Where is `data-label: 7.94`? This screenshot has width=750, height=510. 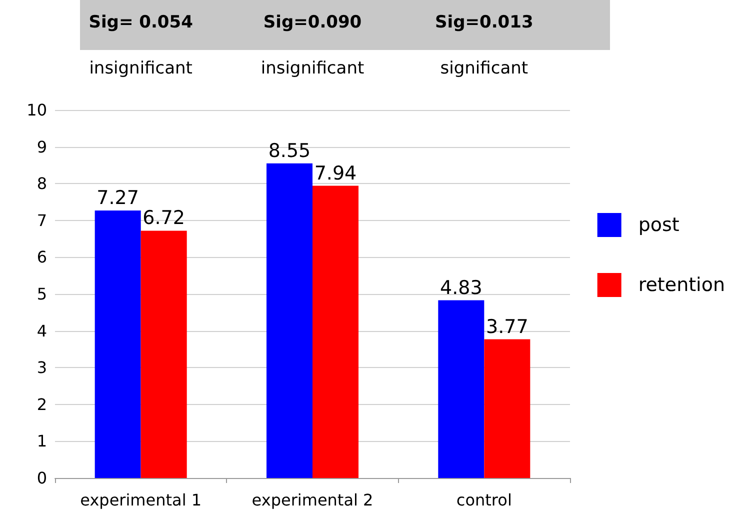 data-label: 7.94 is located at coordinates (335, 173).